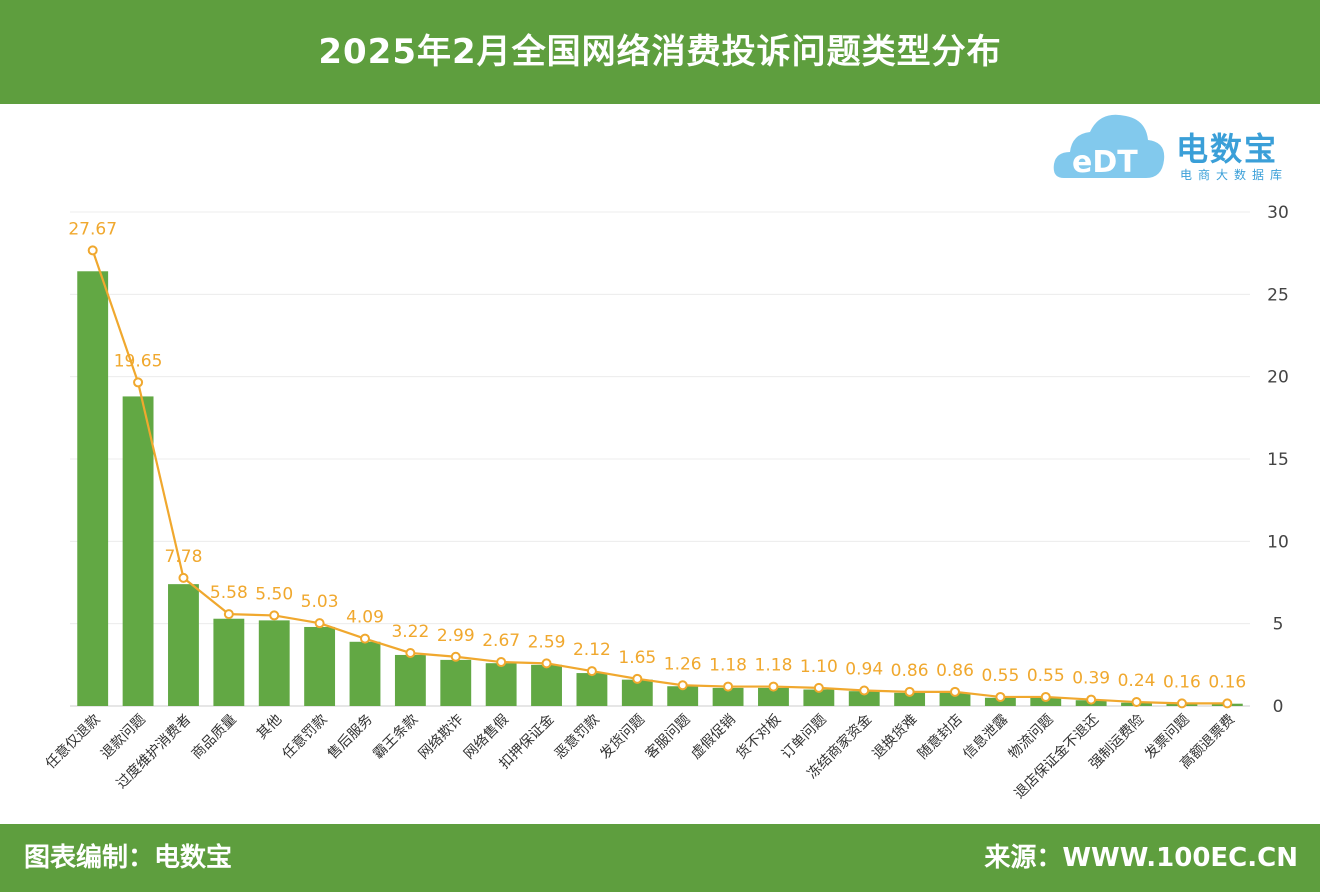 This screenshot has height=892, width=1320. I want to click on x-tick-label: 恶意罚款, so click(577, 737).